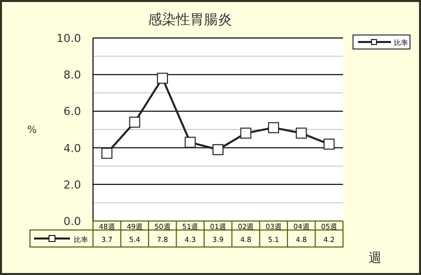 The width and height of the screenshot is (421, 275). Describe the element at coordinates (72, 221) in the screenshot. I see `y-tick-label: 0.0` at that location.